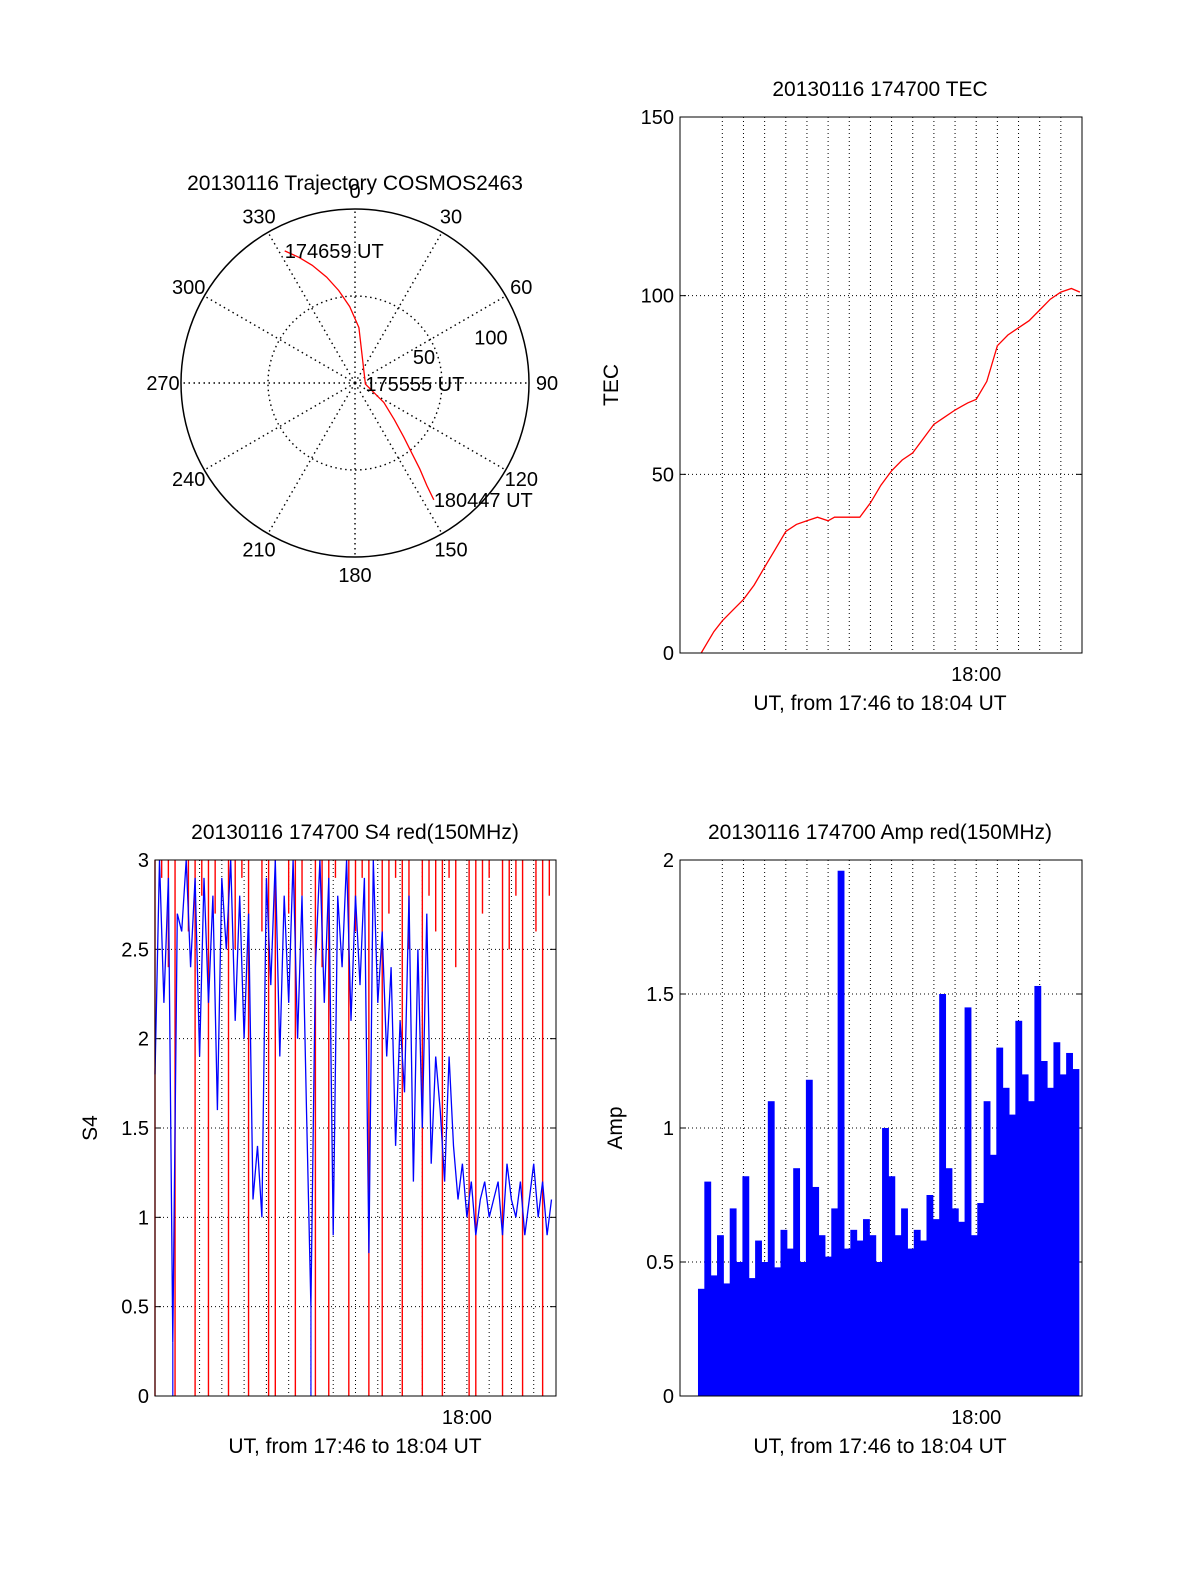  Describe the element at coordinates (450, 550) in the screenshot. I see `polar-angle-label: 150` at that location.